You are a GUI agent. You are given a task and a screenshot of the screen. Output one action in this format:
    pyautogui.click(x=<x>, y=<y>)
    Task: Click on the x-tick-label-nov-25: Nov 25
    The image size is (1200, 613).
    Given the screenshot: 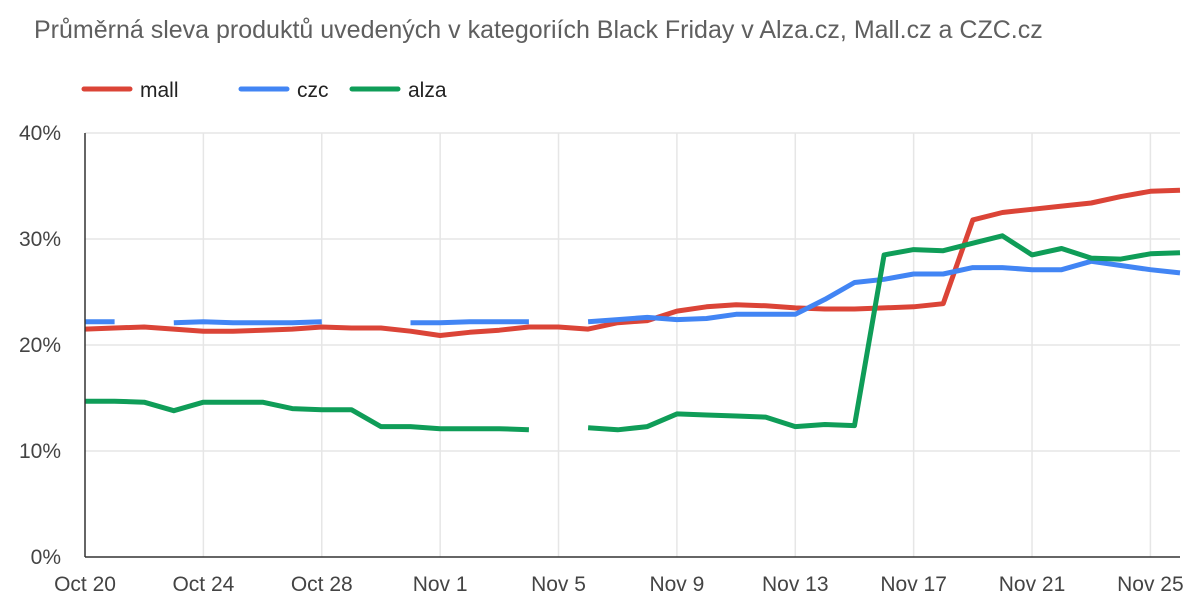 What is the action you would take?
    pyautogui.click(x=1150, y=584)
    